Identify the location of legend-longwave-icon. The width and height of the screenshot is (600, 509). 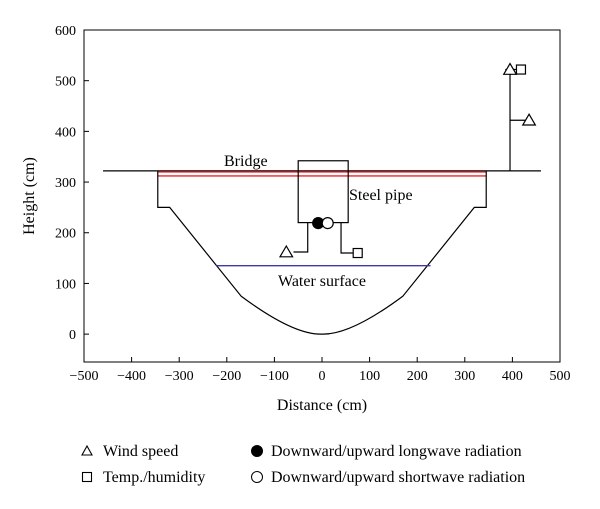
(257, 451).